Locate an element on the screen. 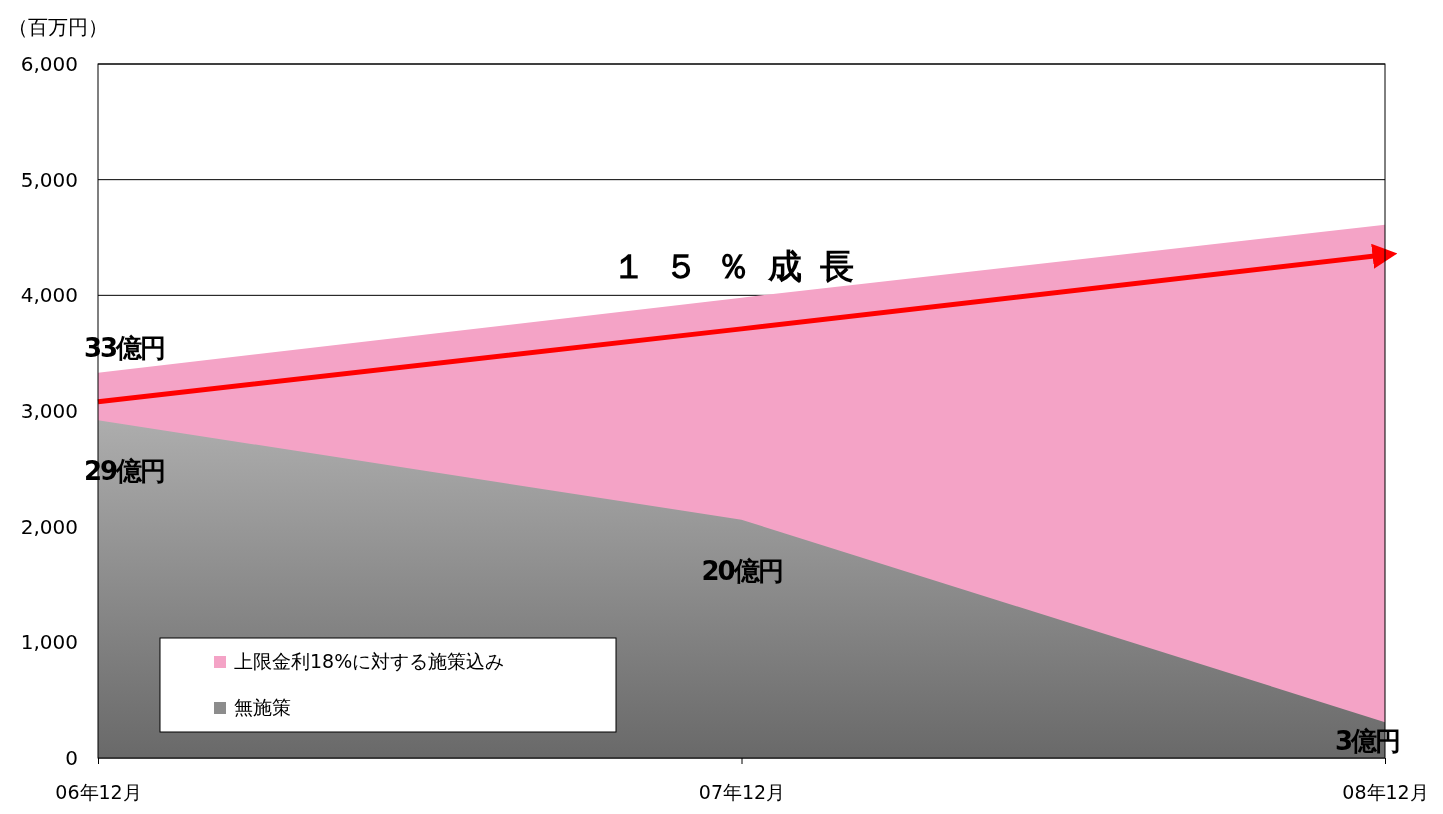  x-tick-label: 08年12月 is located at coordinates (1385, 792).